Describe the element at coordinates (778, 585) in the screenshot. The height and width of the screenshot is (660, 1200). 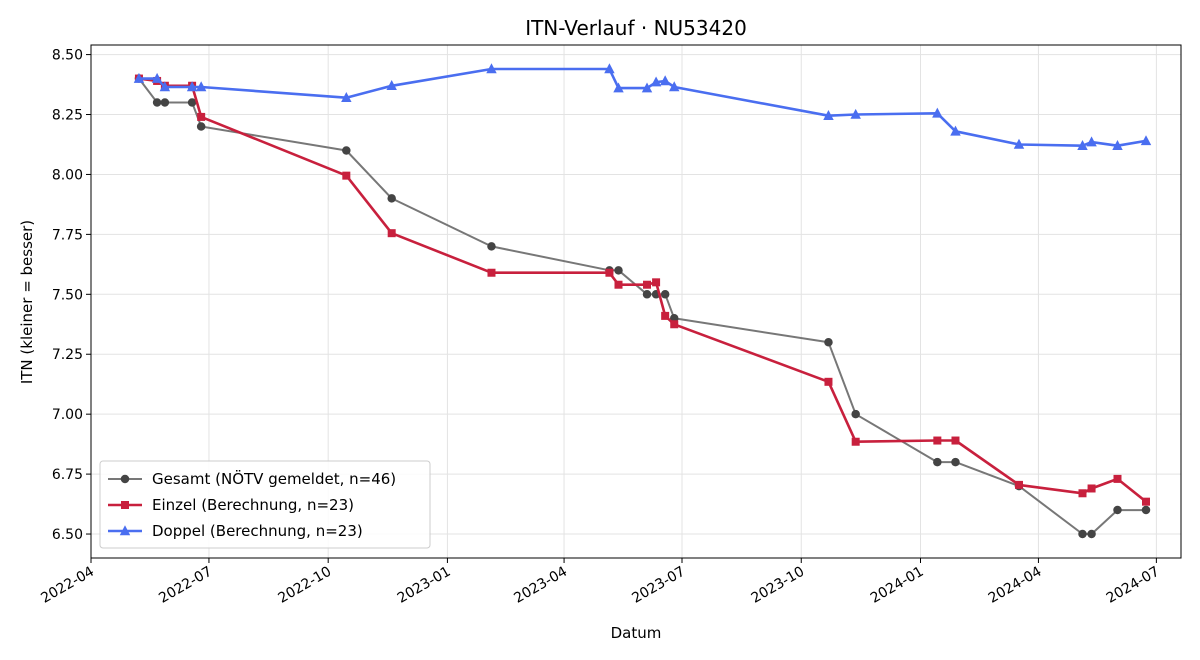
I see `x-tick-label: 2023-10` at that location.